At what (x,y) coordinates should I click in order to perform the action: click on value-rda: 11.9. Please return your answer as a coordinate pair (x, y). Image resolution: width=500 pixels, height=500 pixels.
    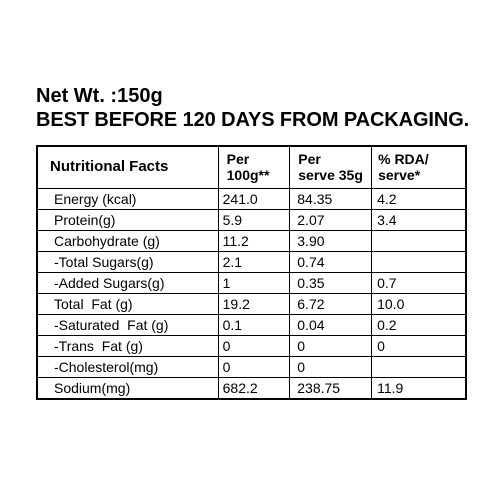
    Looking at the image, I should click on (419, 387).